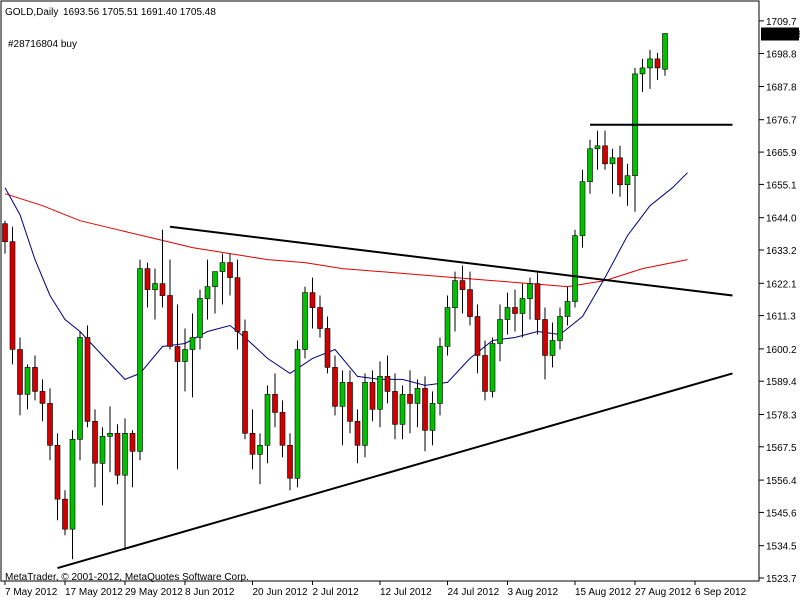 The image size is (800, 600). Describe the element at coordinates (781, 350) in the screenshot. I see `price-tick-label: 1600.2` at that location.